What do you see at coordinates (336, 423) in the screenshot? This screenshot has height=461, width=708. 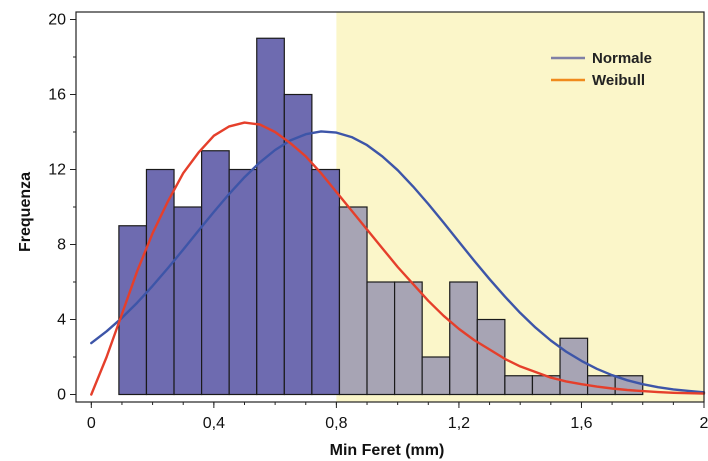 I see `x-tick-label-2: 0,8` at bounding box center [336, 423].